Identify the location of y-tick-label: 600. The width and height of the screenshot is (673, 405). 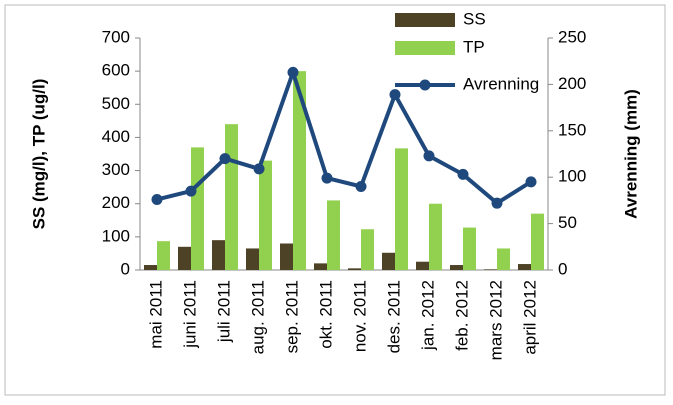
(116, 70).